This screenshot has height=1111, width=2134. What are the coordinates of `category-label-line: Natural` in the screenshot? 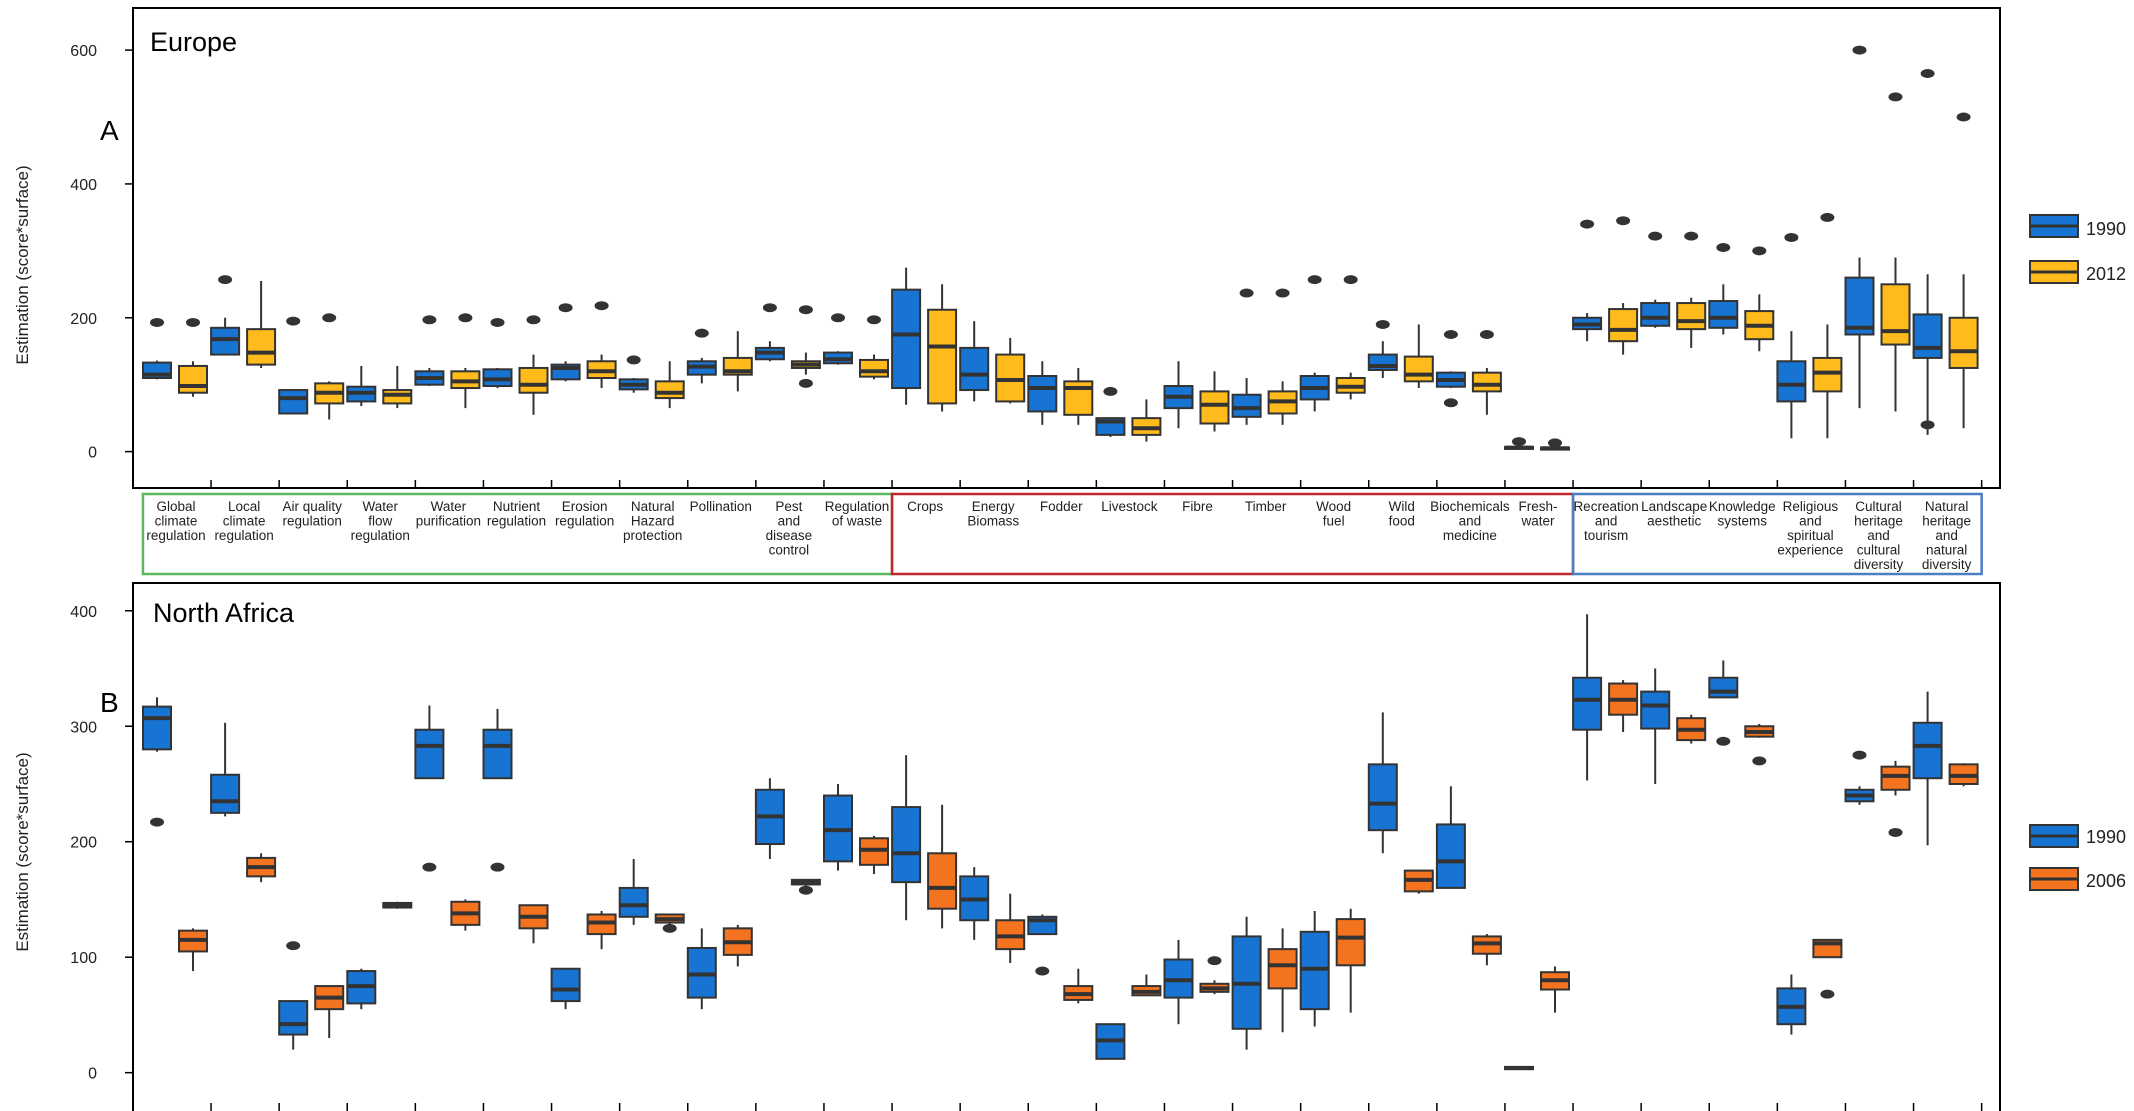 It's located at (653, 506).